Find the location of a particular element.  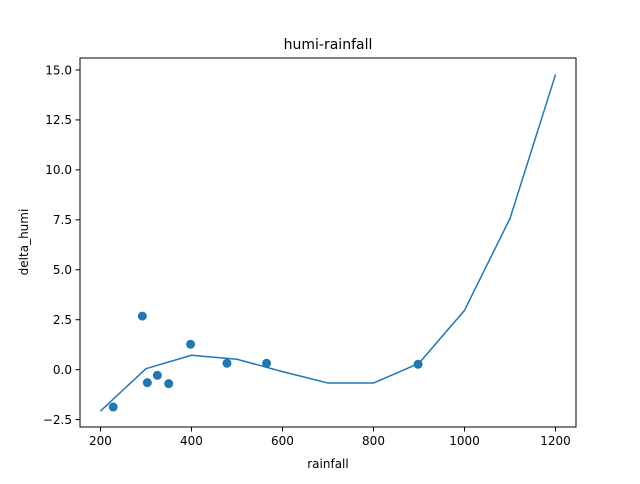

x-tick-label: 1000 is located at coordinates (464, 441).